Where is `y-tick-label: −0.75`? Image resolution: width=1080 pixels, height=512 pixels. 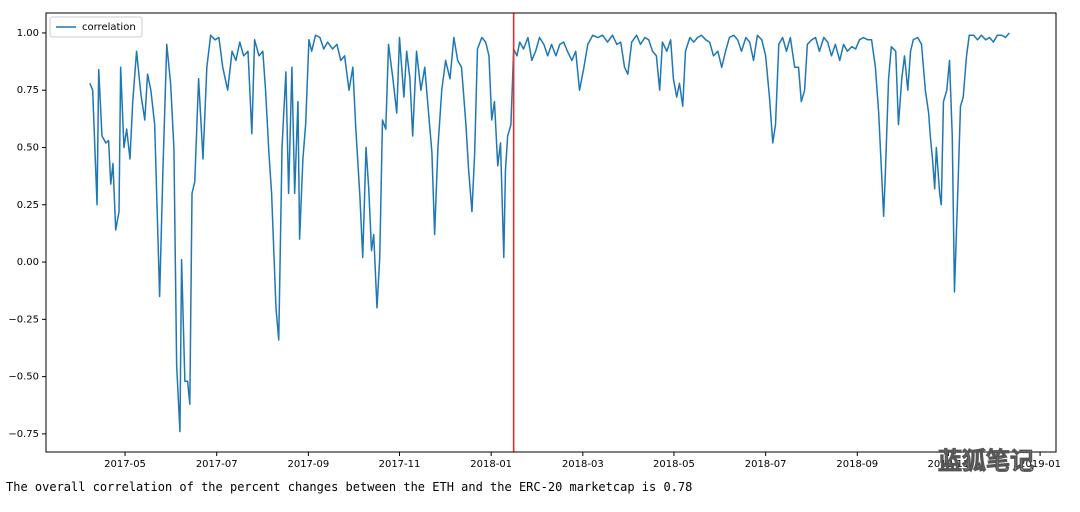
y-tick-label: −0.75 is located at coordinates (23, 434).